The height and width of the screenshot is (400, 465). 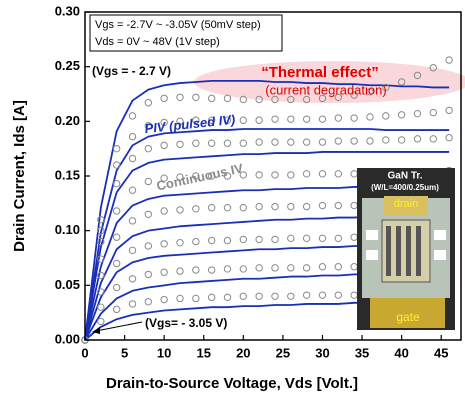 I want to click on arrow, so click(x=119, y=326).